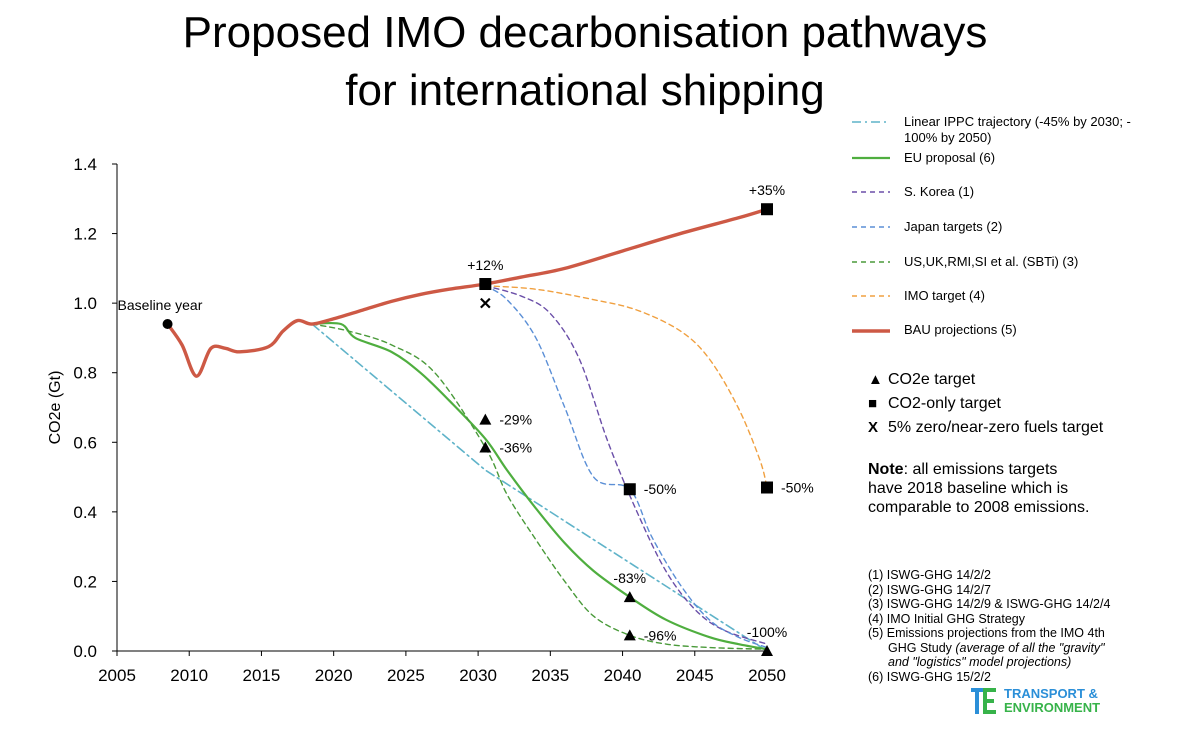 This screenshot has width=1200, height=751. What do you see at coordinates (950, 157) in the screenshot?
I see `legend-label-eu: EU proposal (6)` at bounding box center [950, 157].